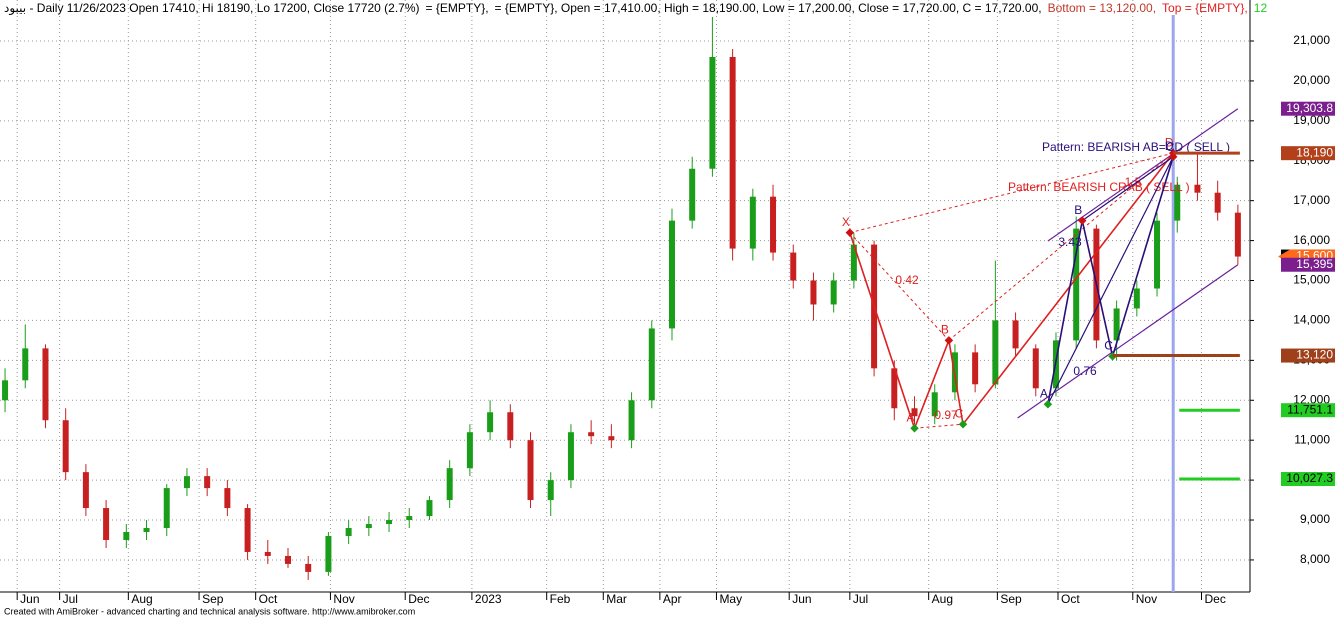 This screenshot has height=619, width=1336. What do you see at coordinates (1085, 371) in the screenshot?
I see `ratio-label: 0.76` at bounding box center [1085, 371].